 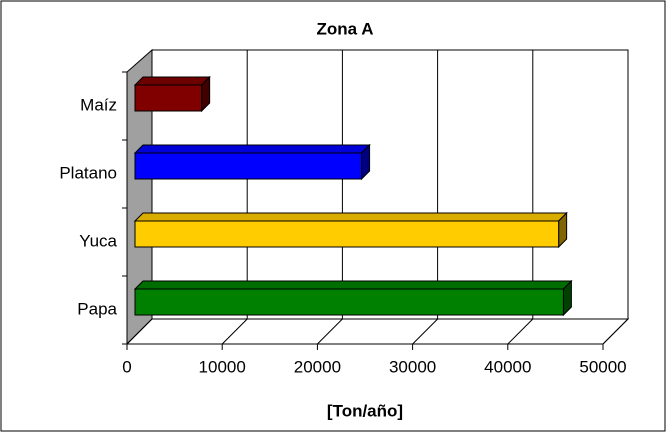 What do you see at coordinates (345, 28) in the screenshot?
I see `chart-title: Zona A` at bounding box center [345, 28].